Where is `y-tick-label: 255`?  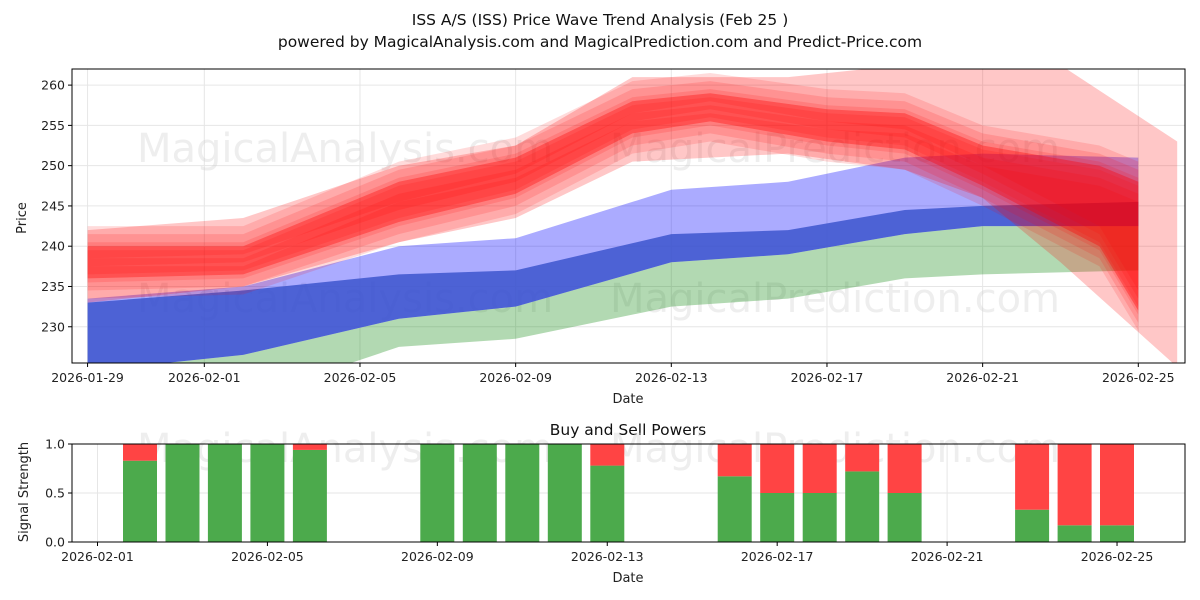 y-tick-label: 255 is located at coordinates (53, 125).